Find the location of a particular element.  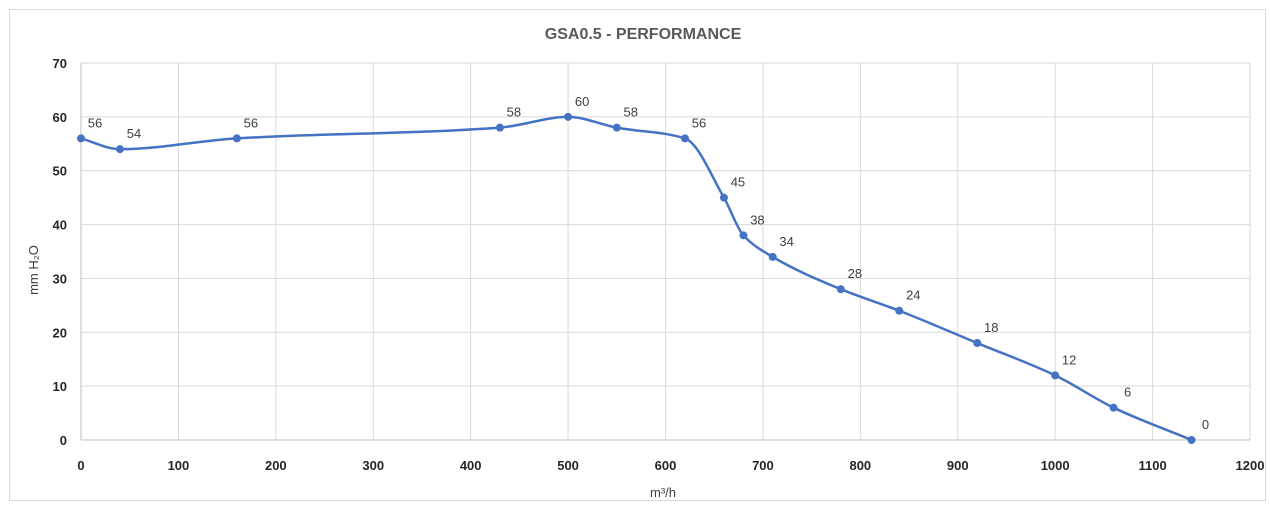

chart-title: GSA0.5 - PERFORMANCE is located at coordinates (643, 34).